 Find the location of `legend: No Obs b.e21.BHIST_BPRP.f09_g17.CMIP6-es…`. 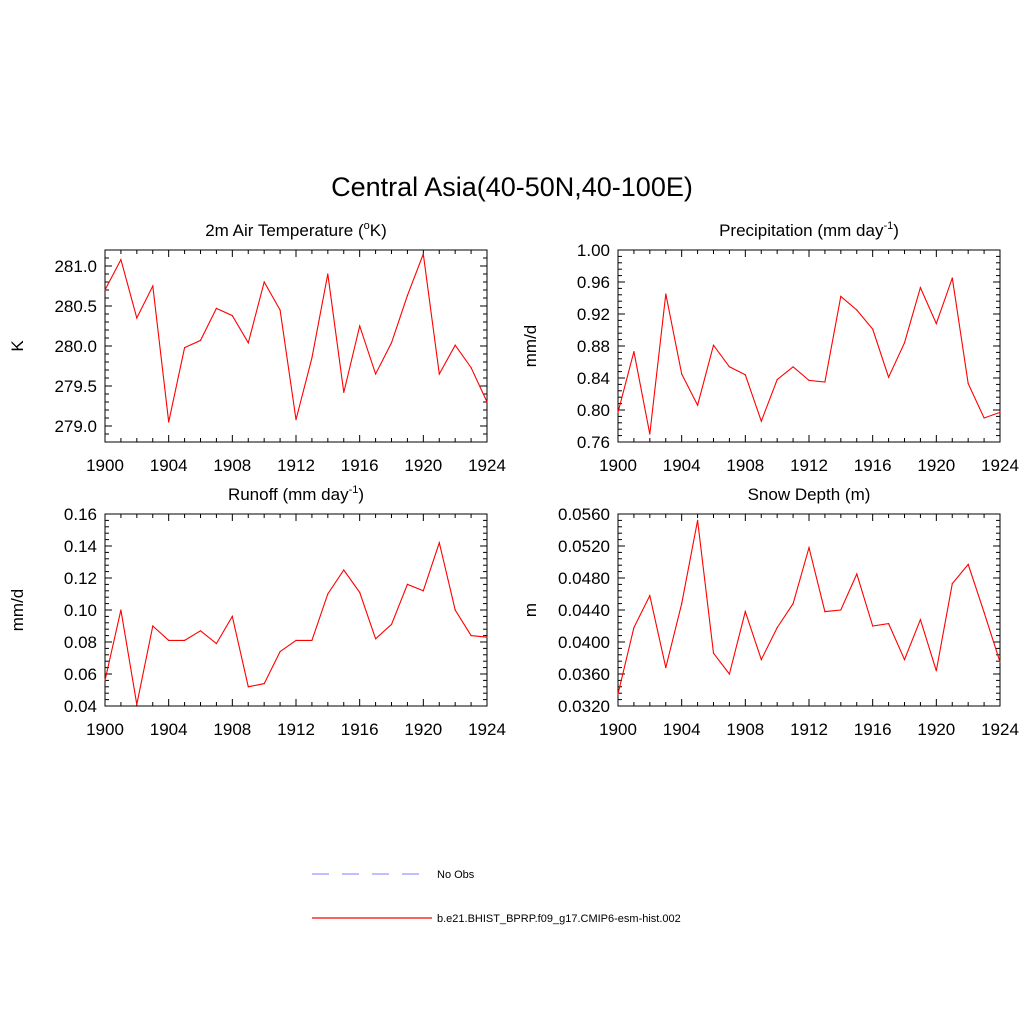

legend: No Obs b.e21.BHIST_BPRP.f09_g17.CMIP6-es… is located at coordinates (496, 897).